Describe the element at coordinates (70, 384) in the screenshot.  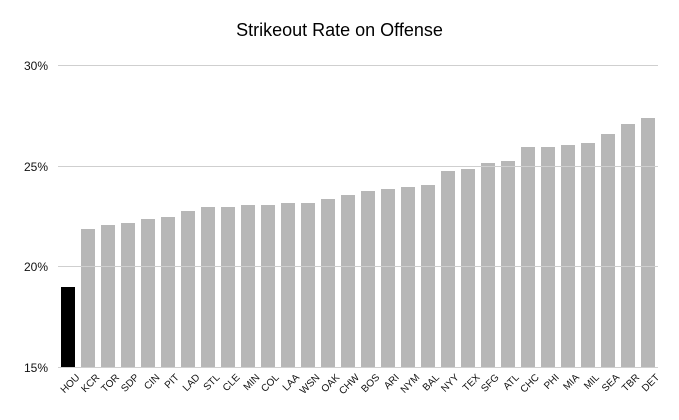
I see `x-tick-label: HOU` at that location.